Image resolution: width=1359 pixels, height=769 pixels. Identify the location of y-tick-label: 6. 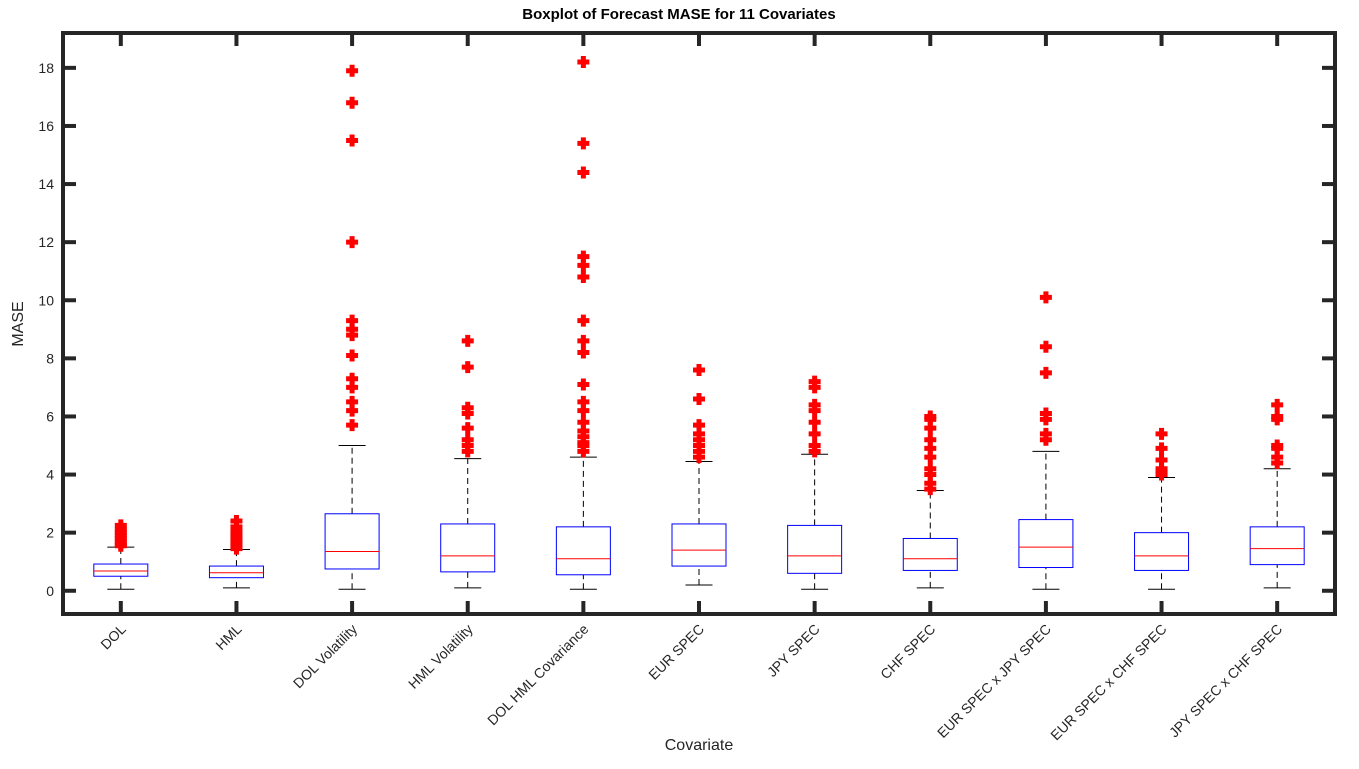
(50, 416).